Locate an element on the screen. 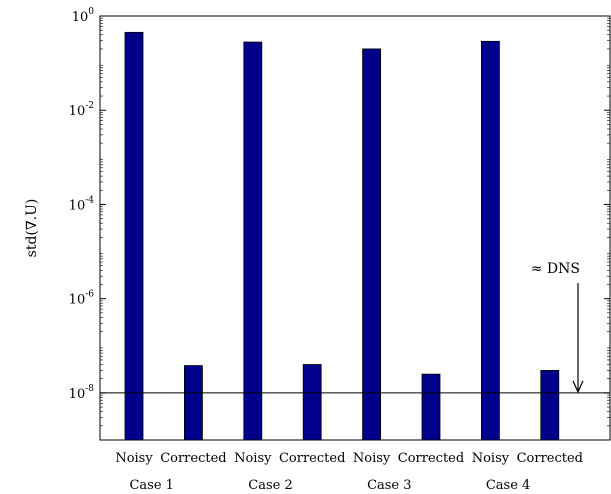 The height and width of the screenshot is (494, 611). y-tick-label: 10⁻² is located at coordinates (81, 110).